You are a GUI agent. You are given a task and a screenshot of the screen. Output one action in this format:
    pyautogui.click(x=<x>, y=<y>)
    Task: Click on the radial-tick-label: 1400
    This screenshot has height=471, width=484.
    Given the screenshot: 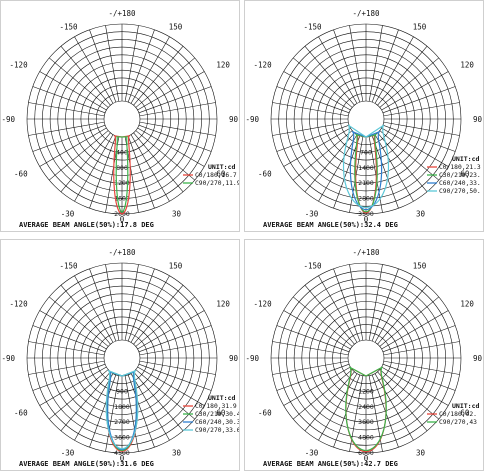 What is the action you would take?
    pyautogui.click(x=366, y=168)
    